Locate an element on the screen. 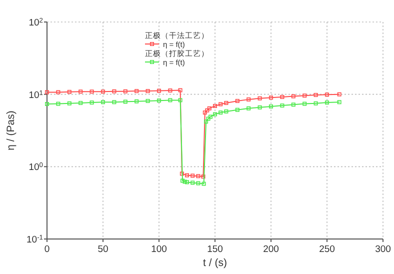 The width and height of the screenshot is (394, 274). x-tick-label: 100 is located at coordinates (159, 249).